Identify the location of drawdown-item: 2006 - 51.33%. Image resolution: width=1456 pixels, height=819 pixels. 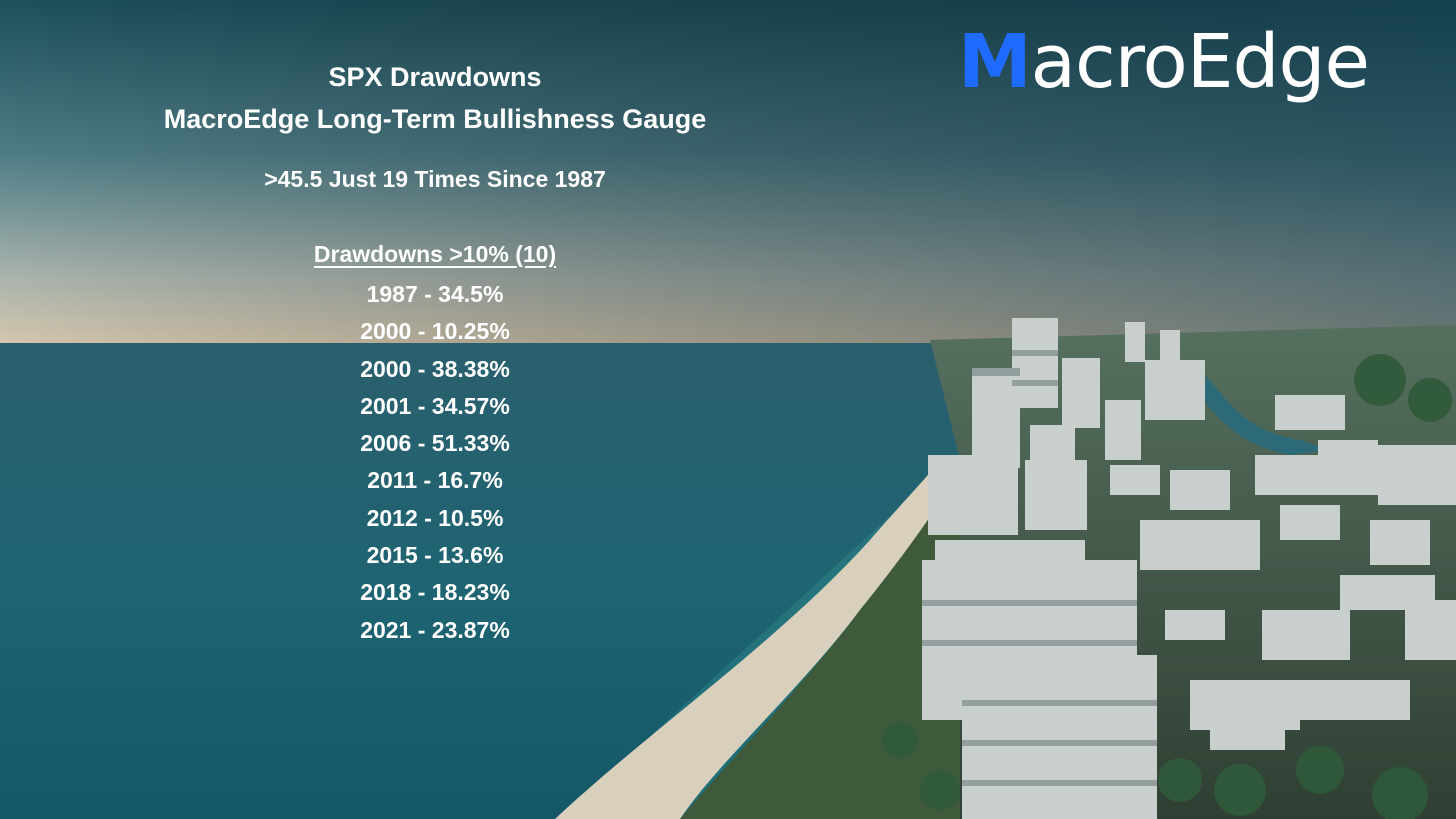
(435, 443).